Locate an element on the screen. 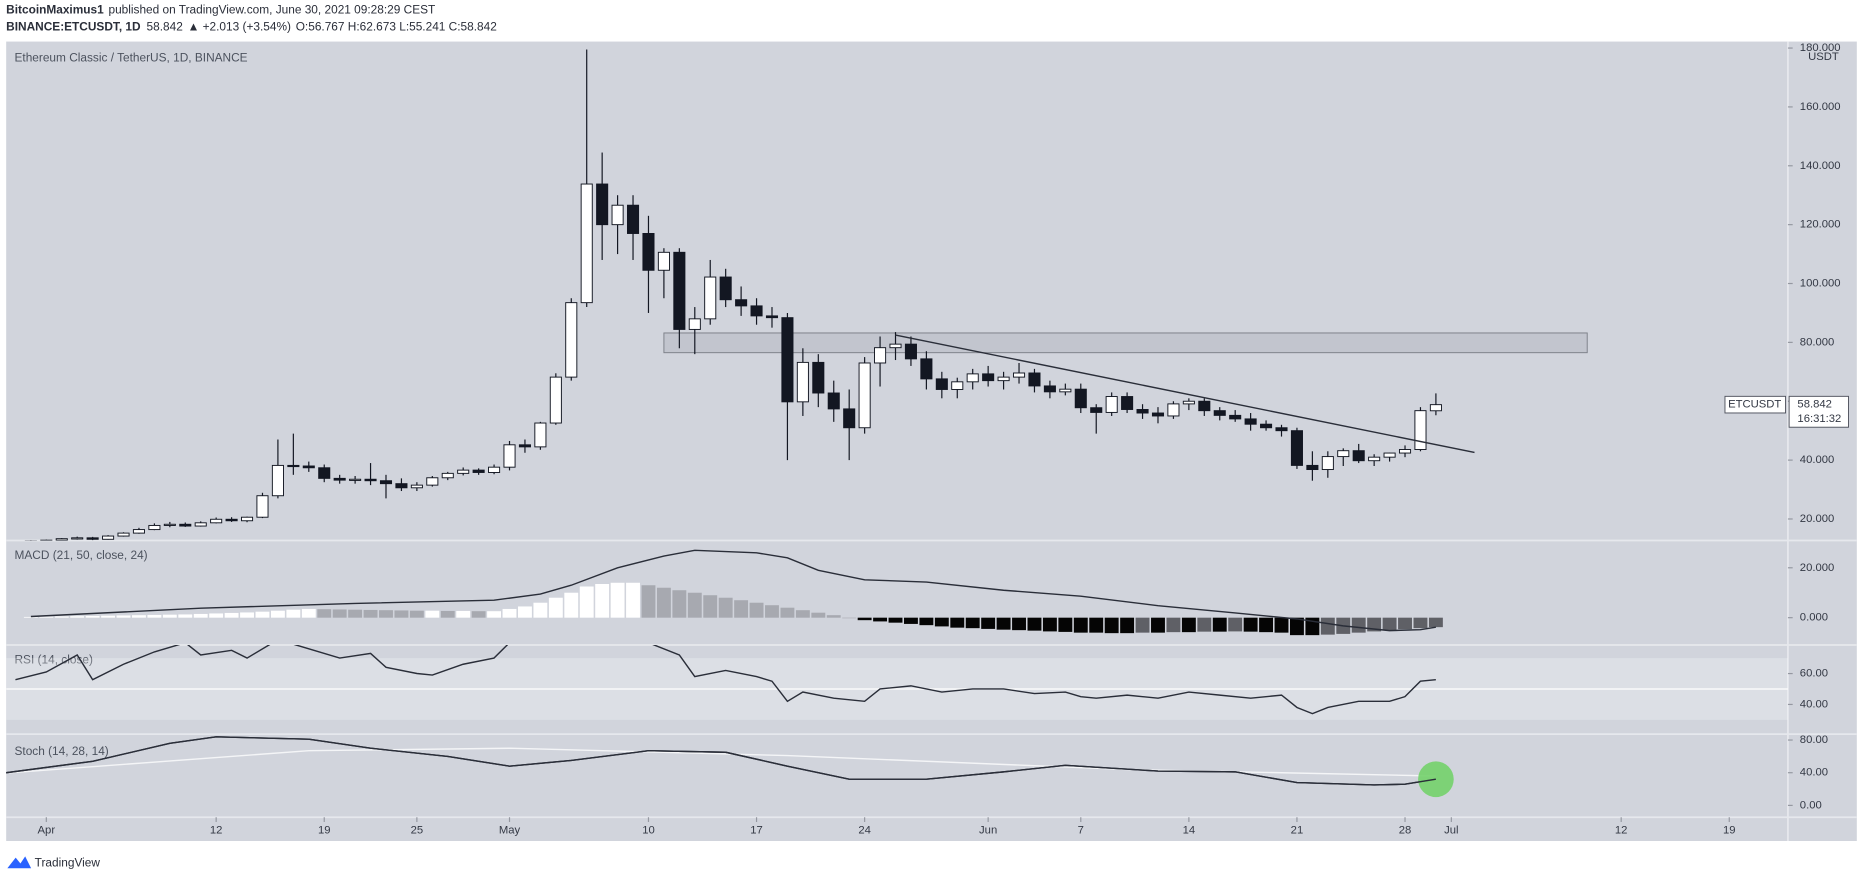 The image size is (1863, 879). x-tick-label: 28 is located at coordinates (1405, 830).